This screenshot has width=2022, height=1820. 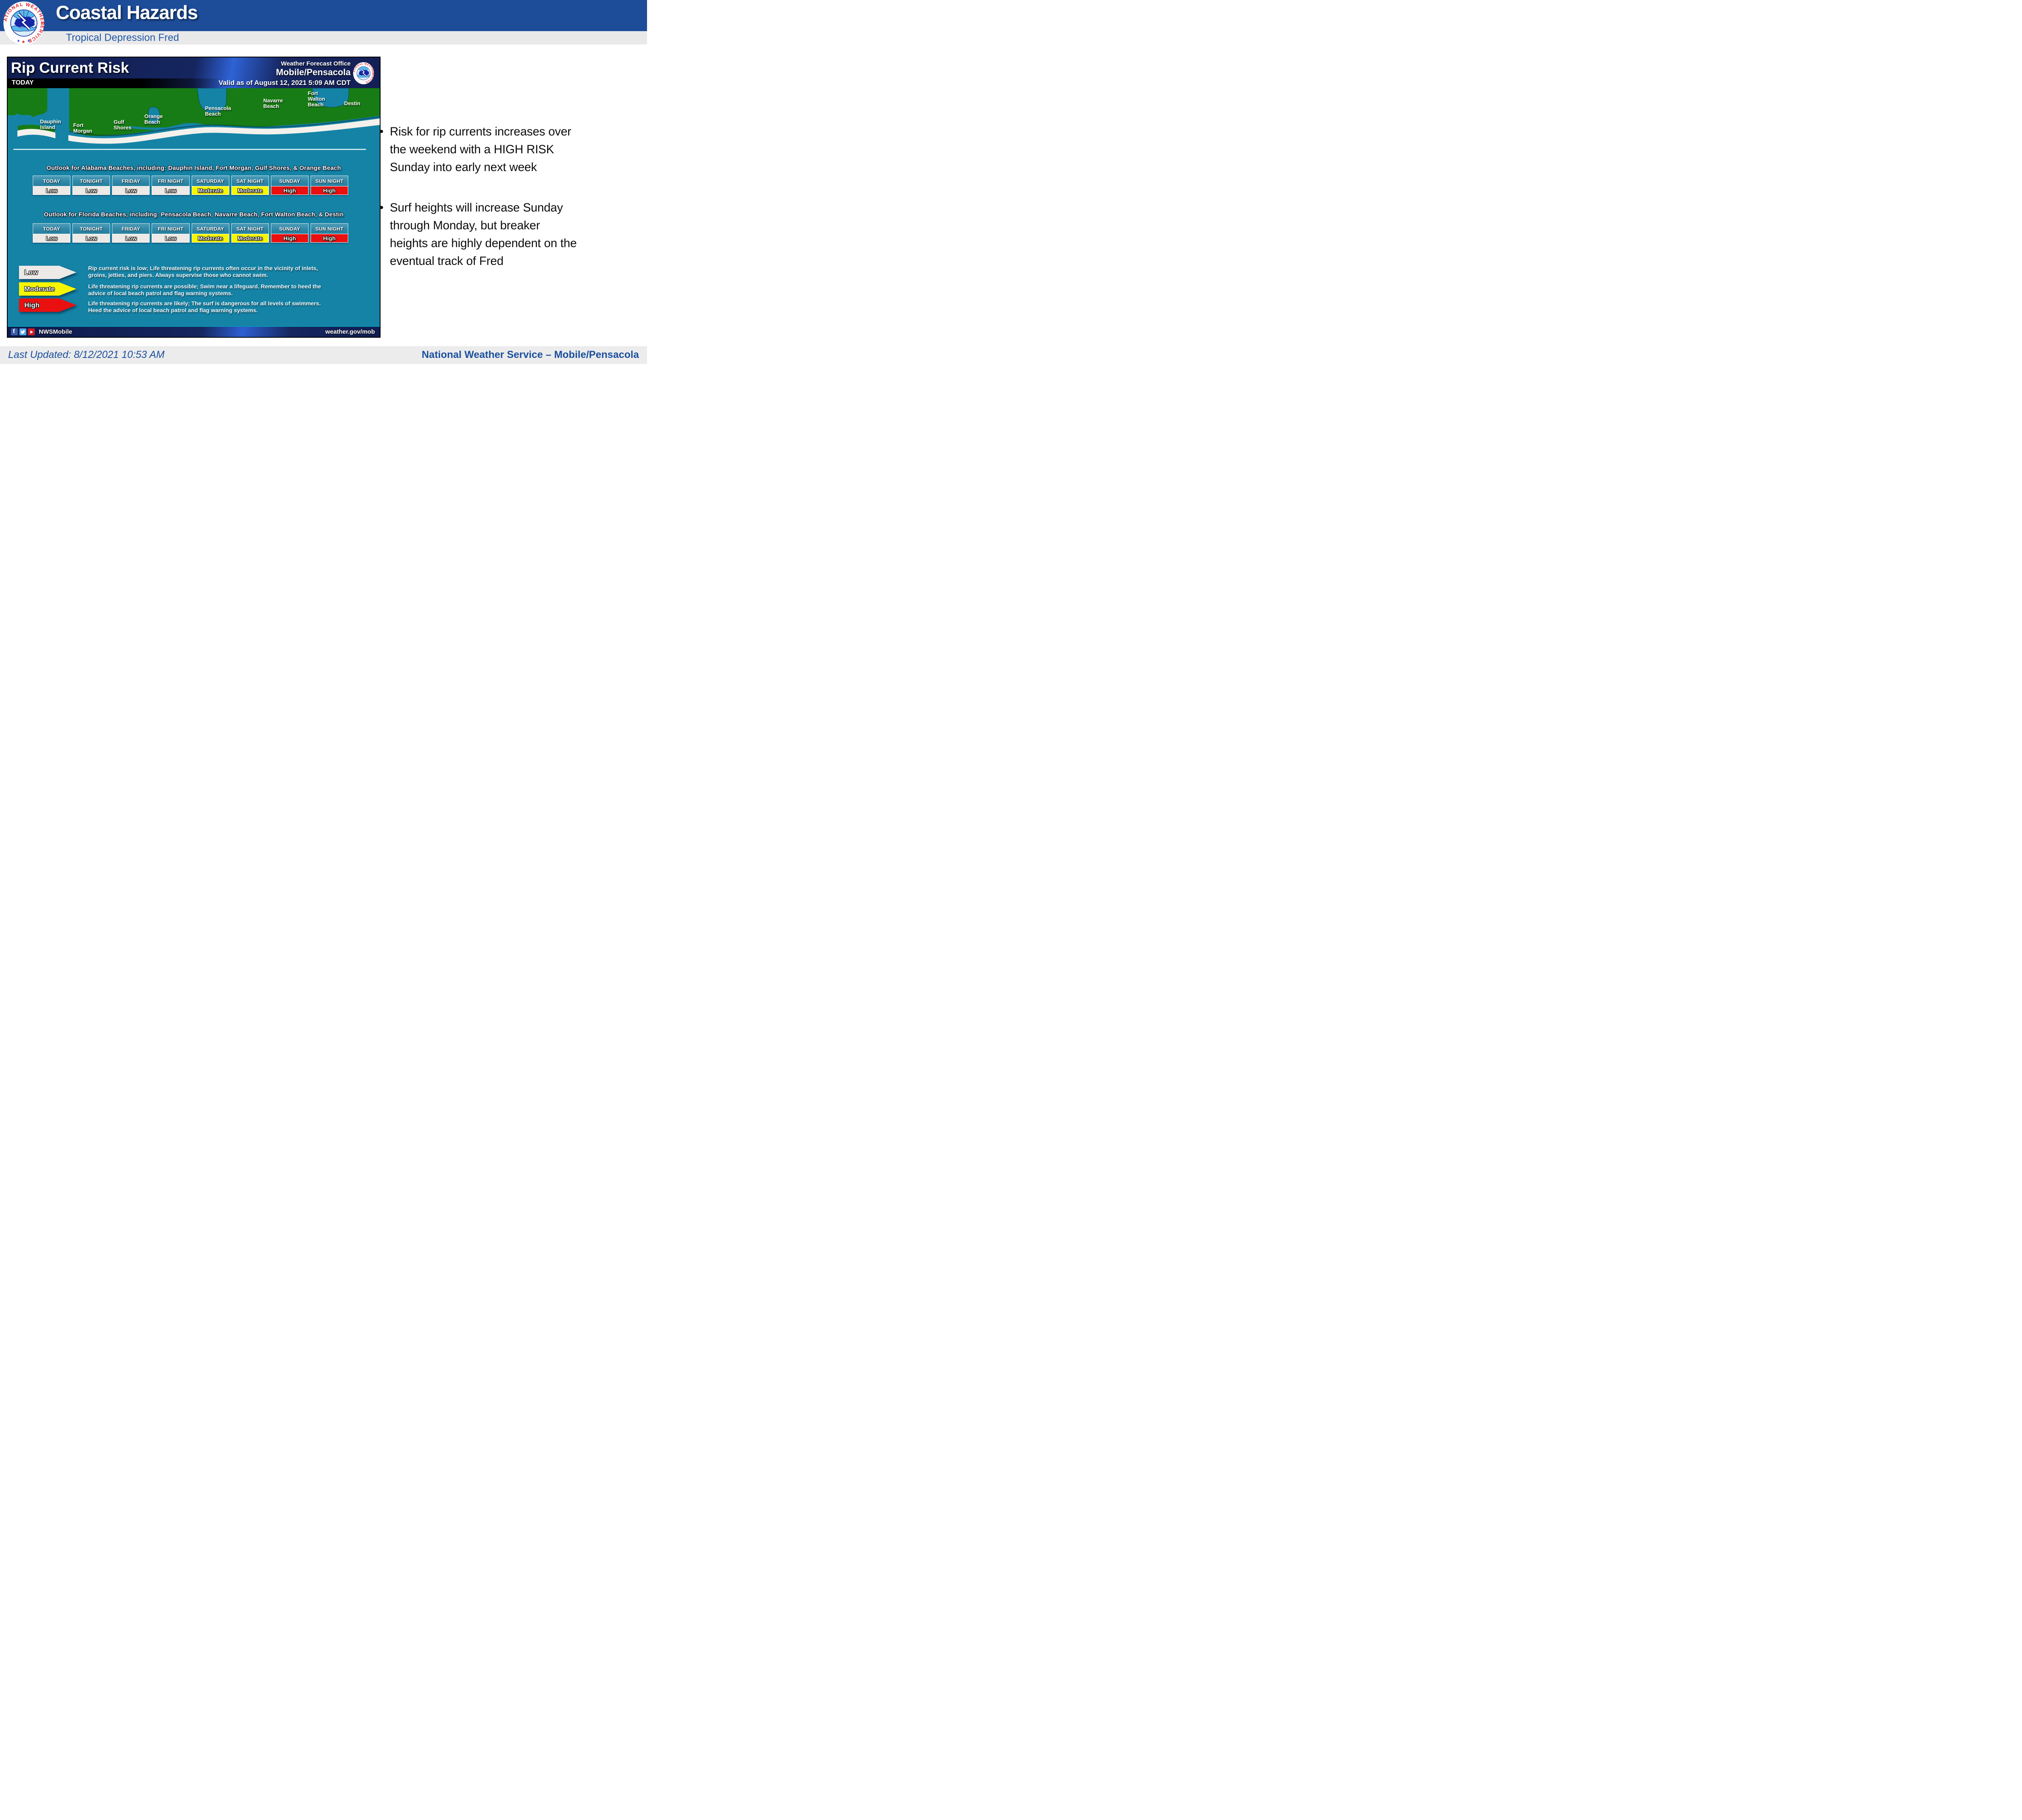 I want to click on legend-label-moderate: Moderate, so click(x=47, y=289).